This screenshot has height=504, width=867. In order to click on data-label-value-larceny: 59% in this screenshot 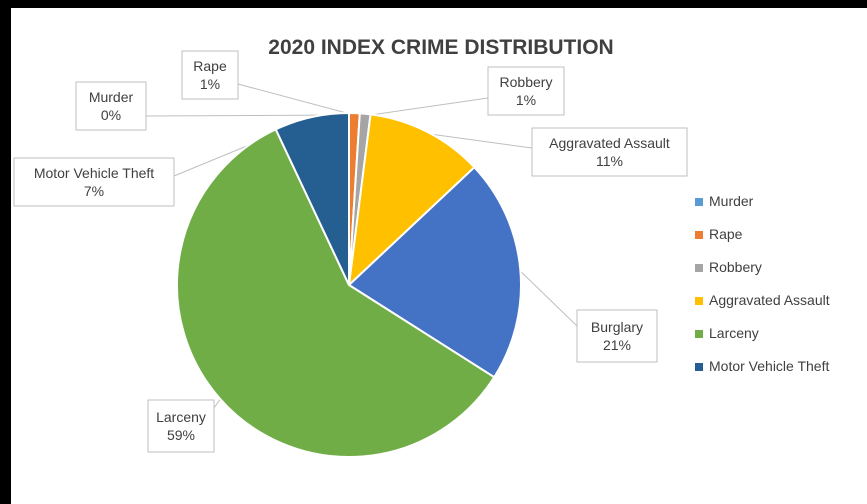, I will do `click(181, 435)`.